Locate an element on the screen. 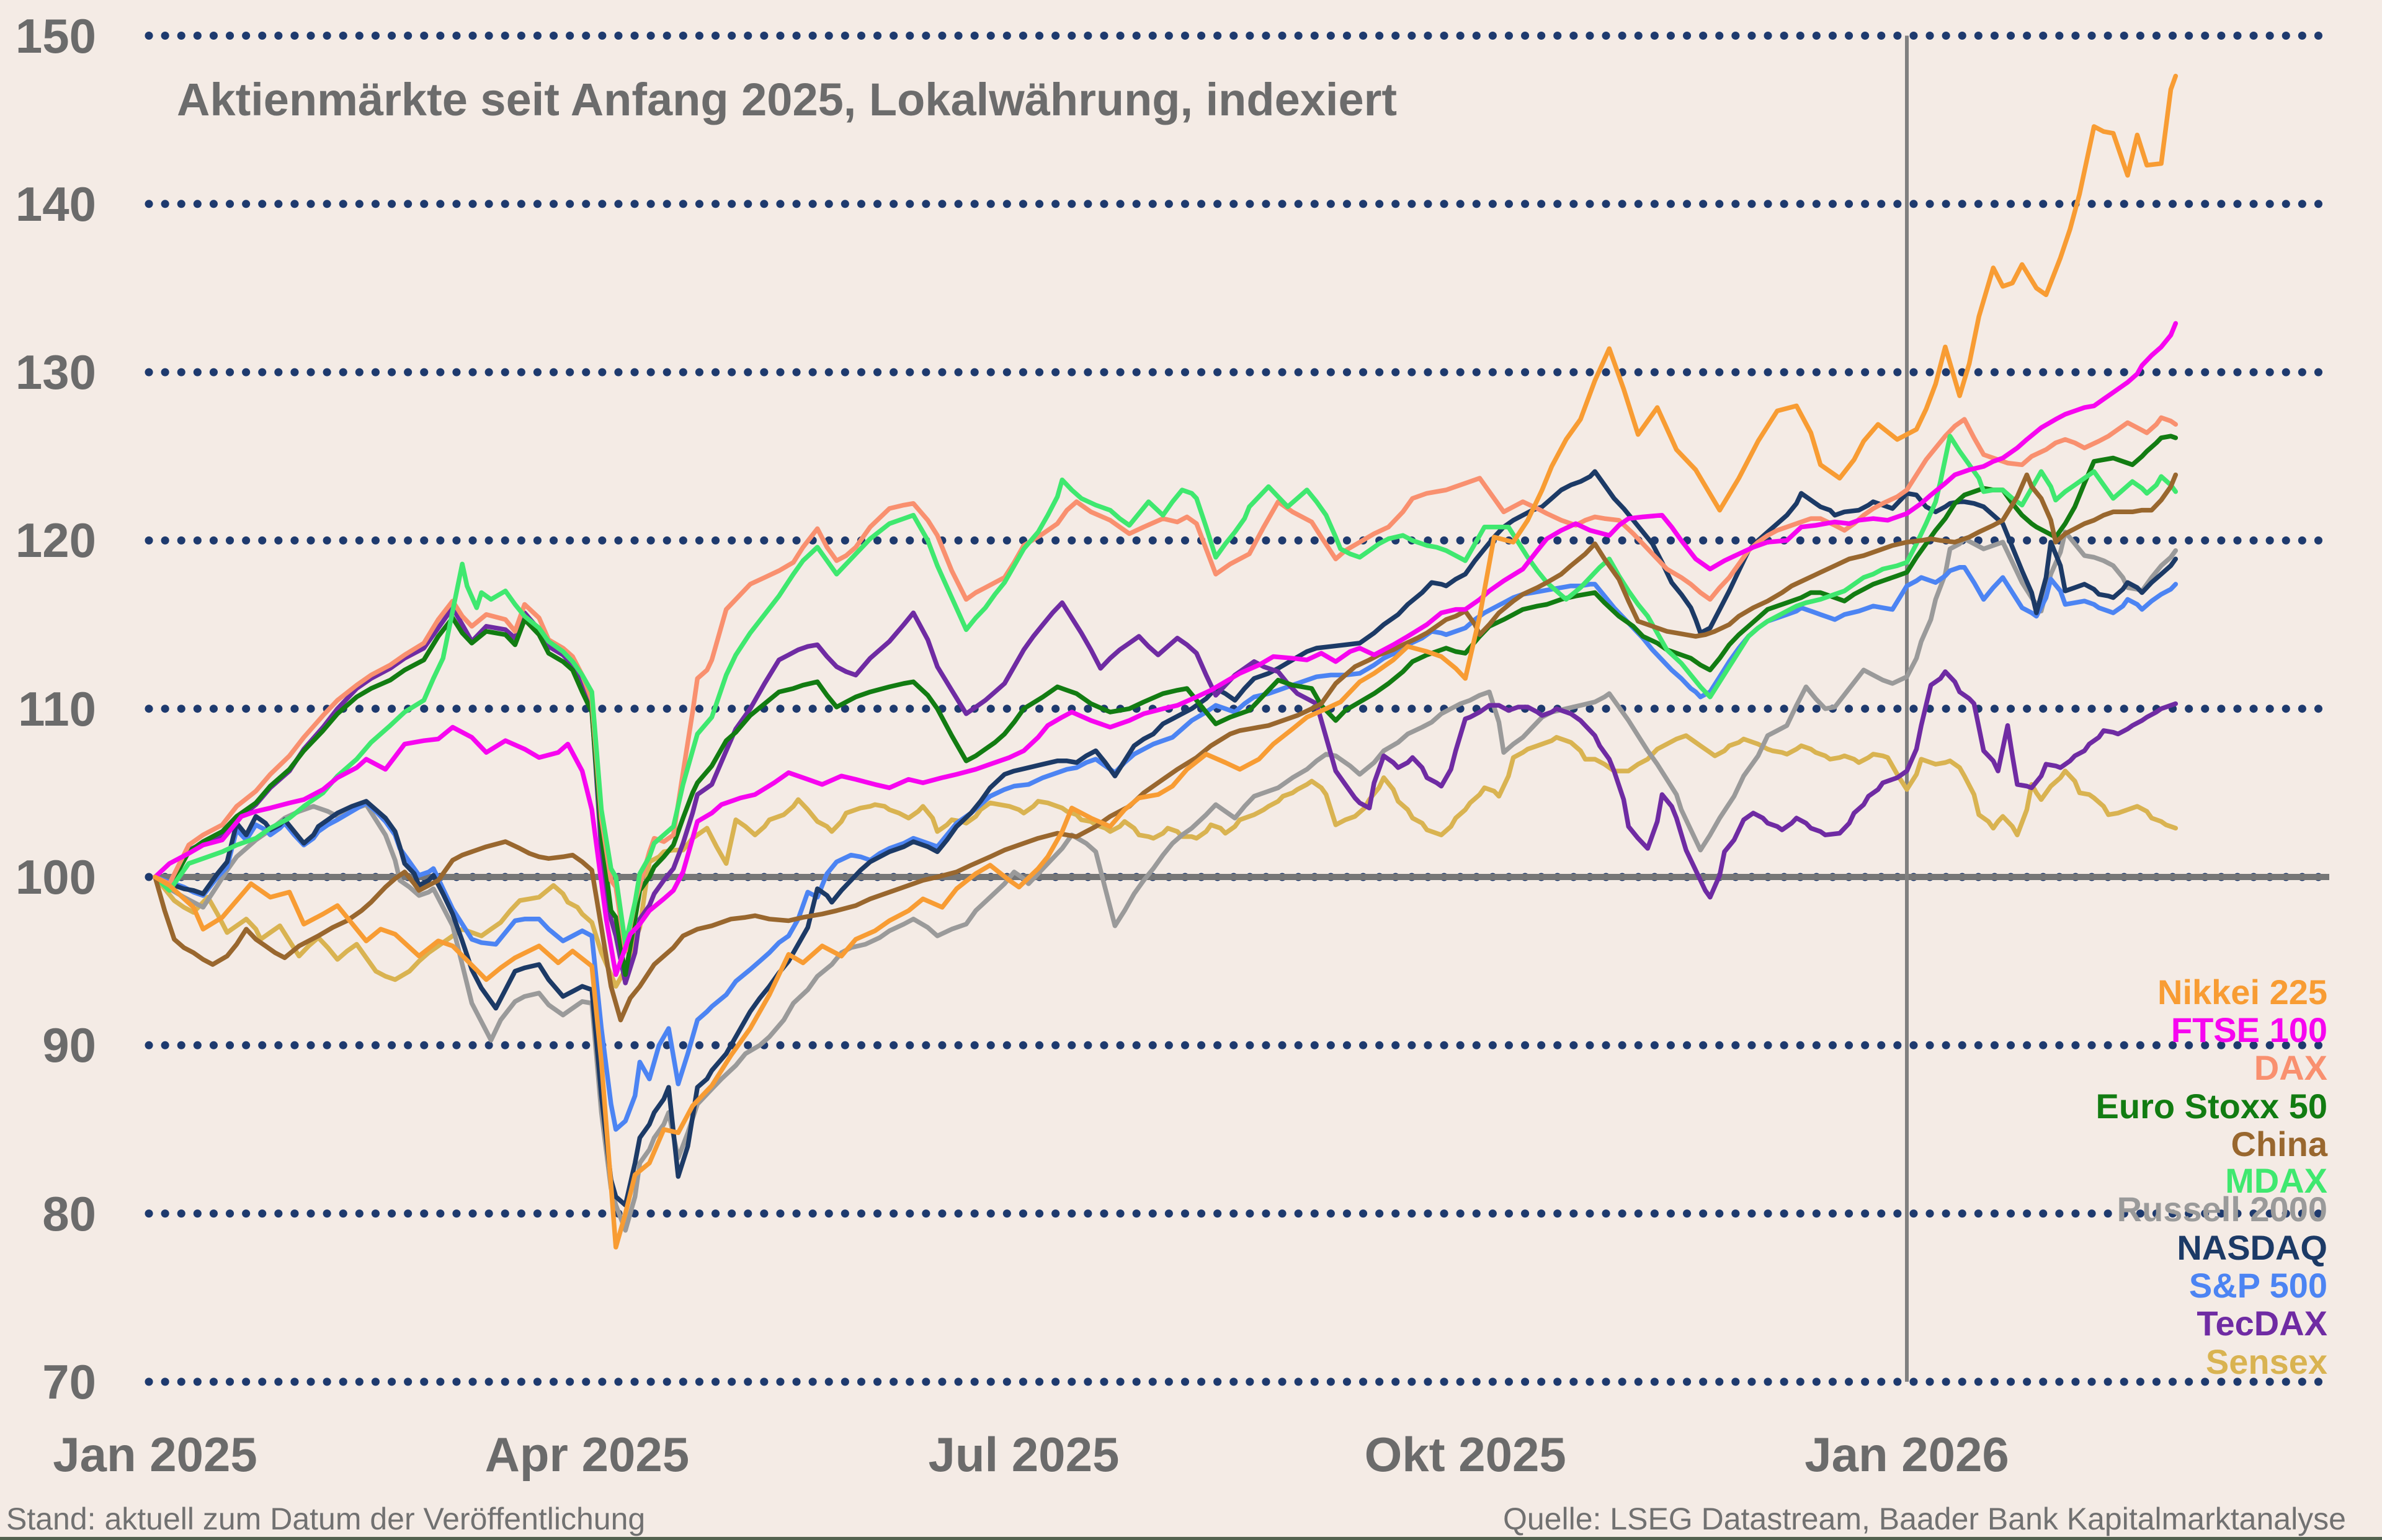  y-axis-label-90: 90 is located at coordinates (69, 1045).